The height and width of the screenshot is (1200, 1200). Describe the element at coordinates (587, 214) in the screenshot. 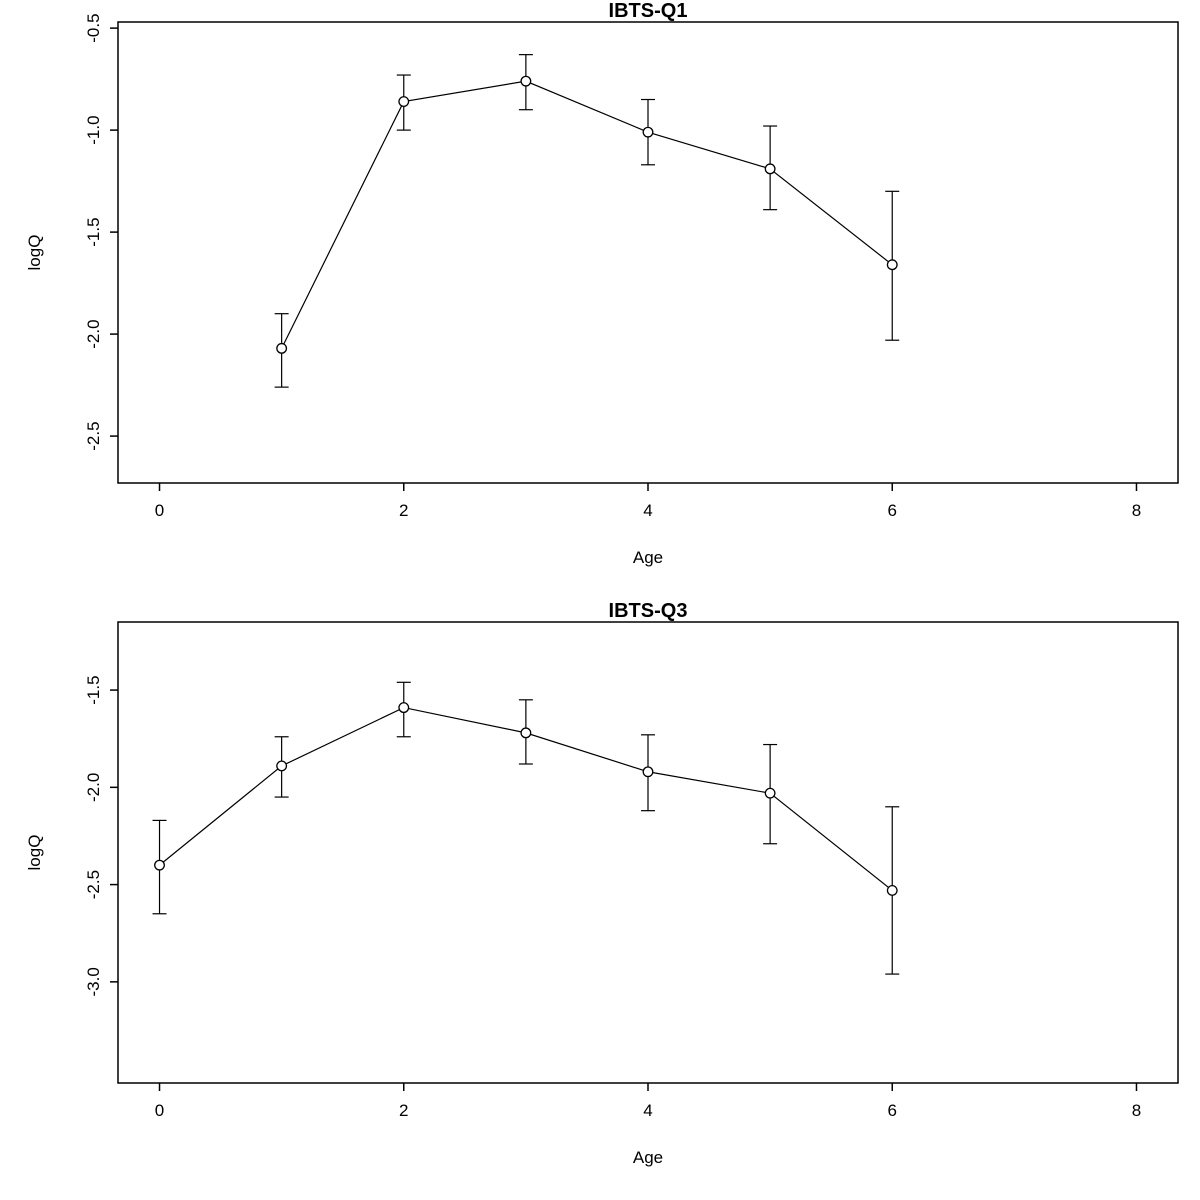

I see `data-line` at that location.